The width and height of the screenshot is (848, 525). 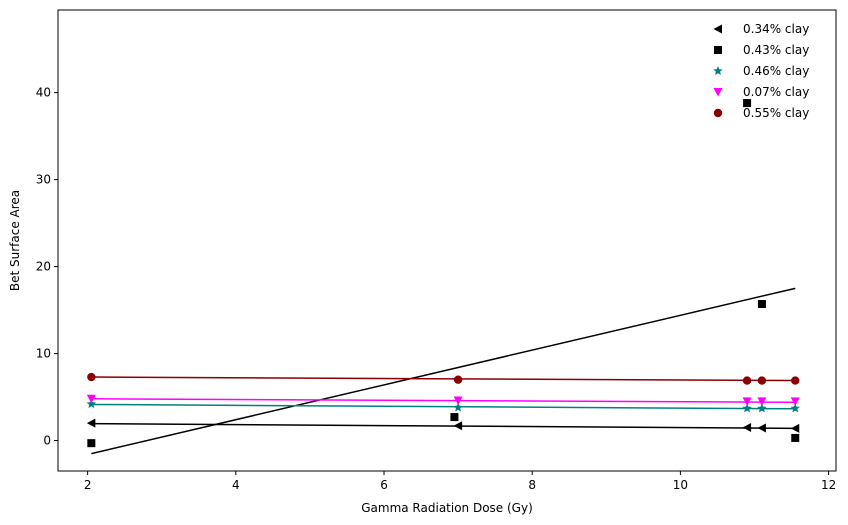 I want to click on x-tick-label: 2, so click(x=88, y=485).